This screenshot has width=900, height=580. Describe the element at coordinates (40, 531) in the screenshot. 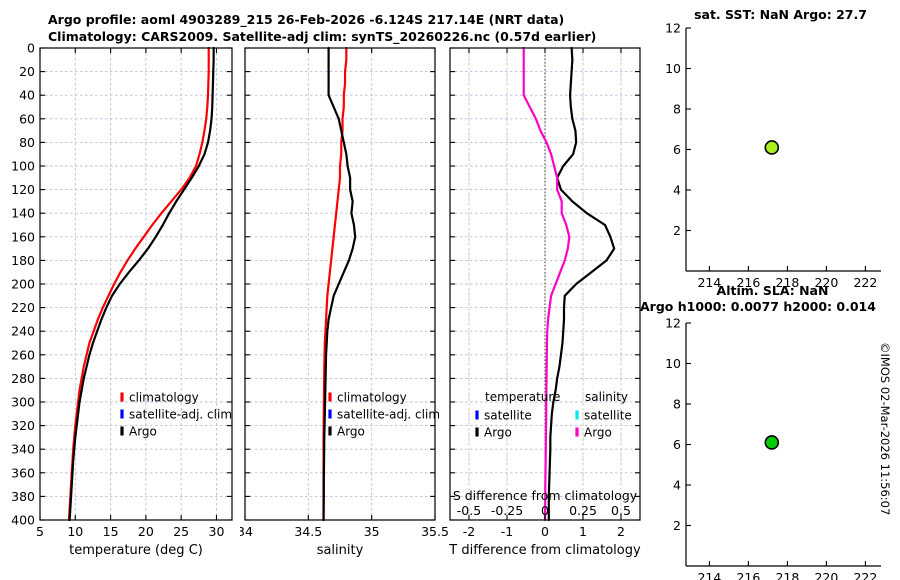

I see `svg-text: 5` at that location.